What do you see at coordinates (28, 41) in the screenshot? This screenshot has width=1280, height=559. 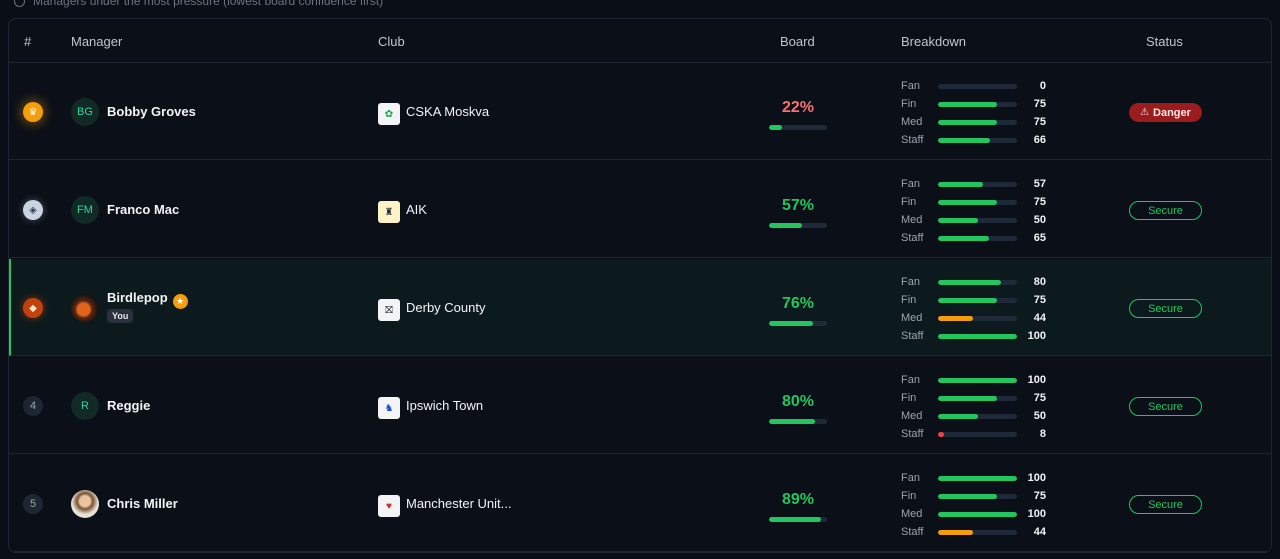 I see `col-rank: #` at bounding box center [28, 41].